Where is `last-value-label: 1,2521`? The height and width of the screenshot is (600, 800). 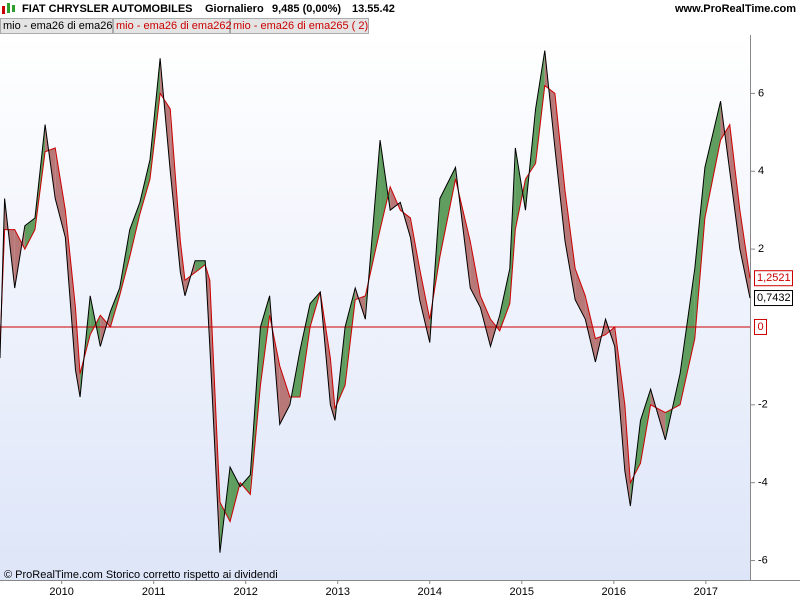
last-value-label: 1,2521 is located at coordinates (774, 278).